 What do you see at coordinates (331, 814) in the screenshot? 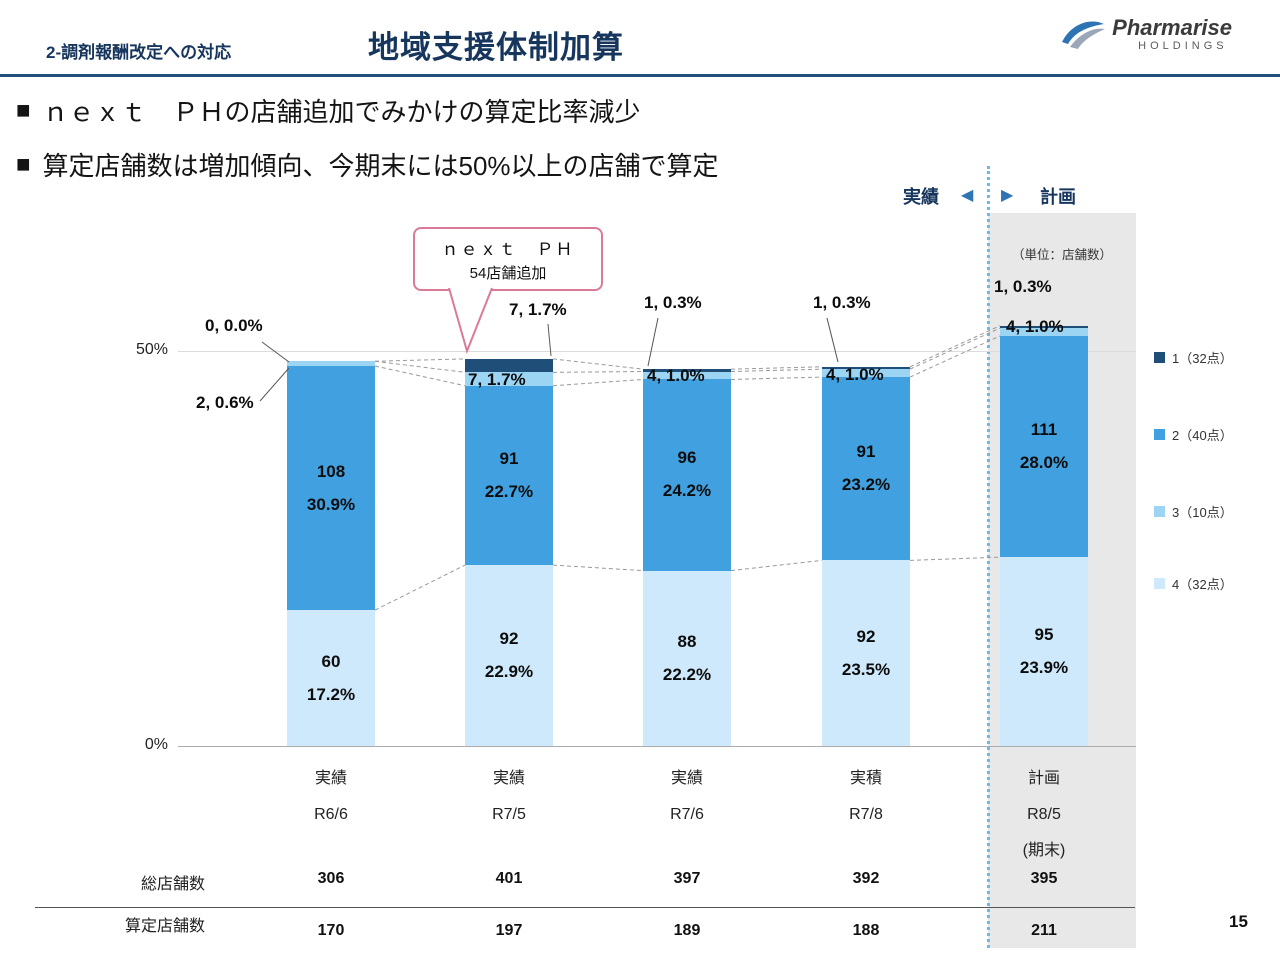
I see `category-period-label: R6/6` at bounding box center [331, 814].